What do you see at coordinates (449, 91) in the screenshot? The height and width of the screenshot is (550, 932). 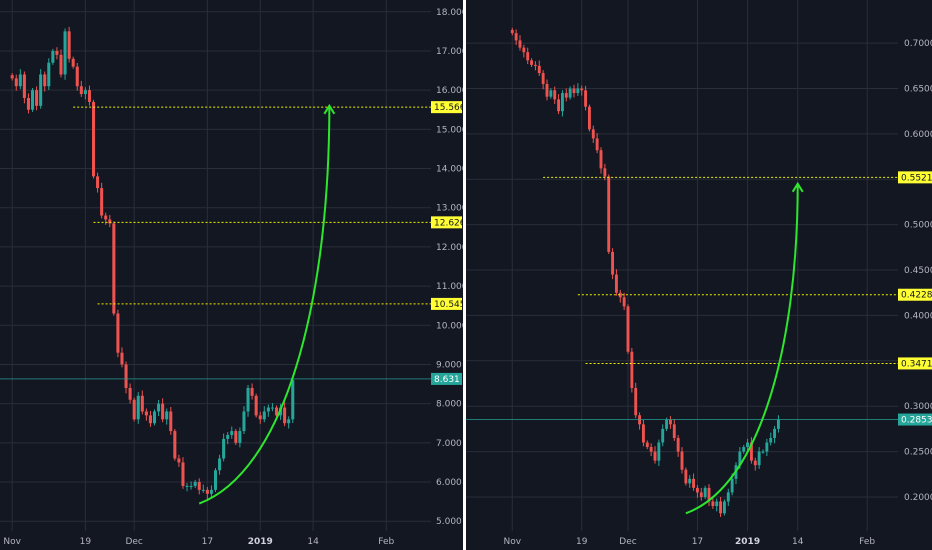 I see `y-tick-label-2: 16.000` at bounding box center [449, 91].